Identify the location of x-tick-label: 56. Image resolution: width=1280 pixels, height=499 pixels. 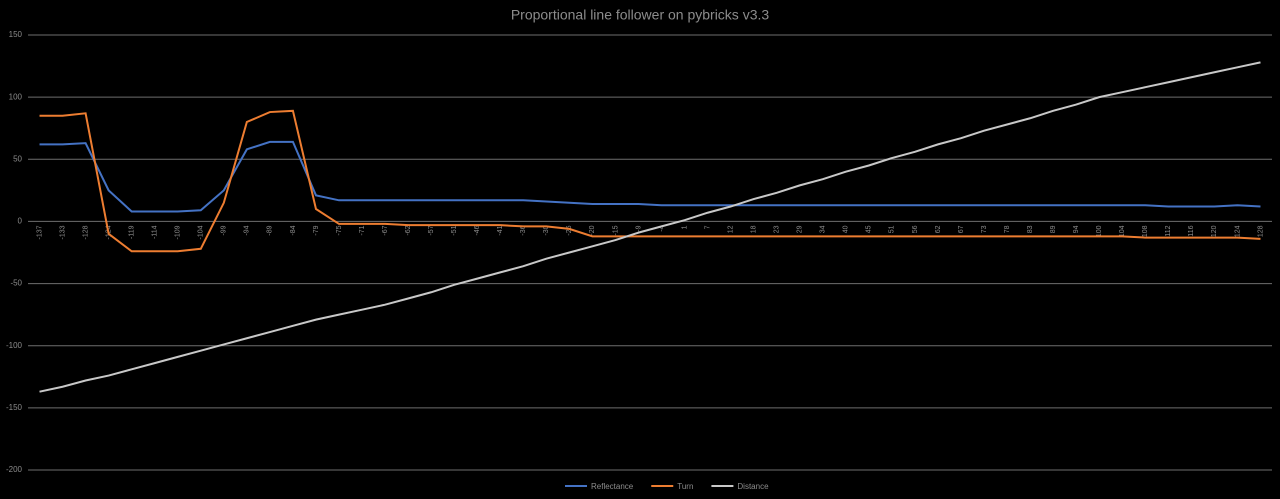
(915, 229).